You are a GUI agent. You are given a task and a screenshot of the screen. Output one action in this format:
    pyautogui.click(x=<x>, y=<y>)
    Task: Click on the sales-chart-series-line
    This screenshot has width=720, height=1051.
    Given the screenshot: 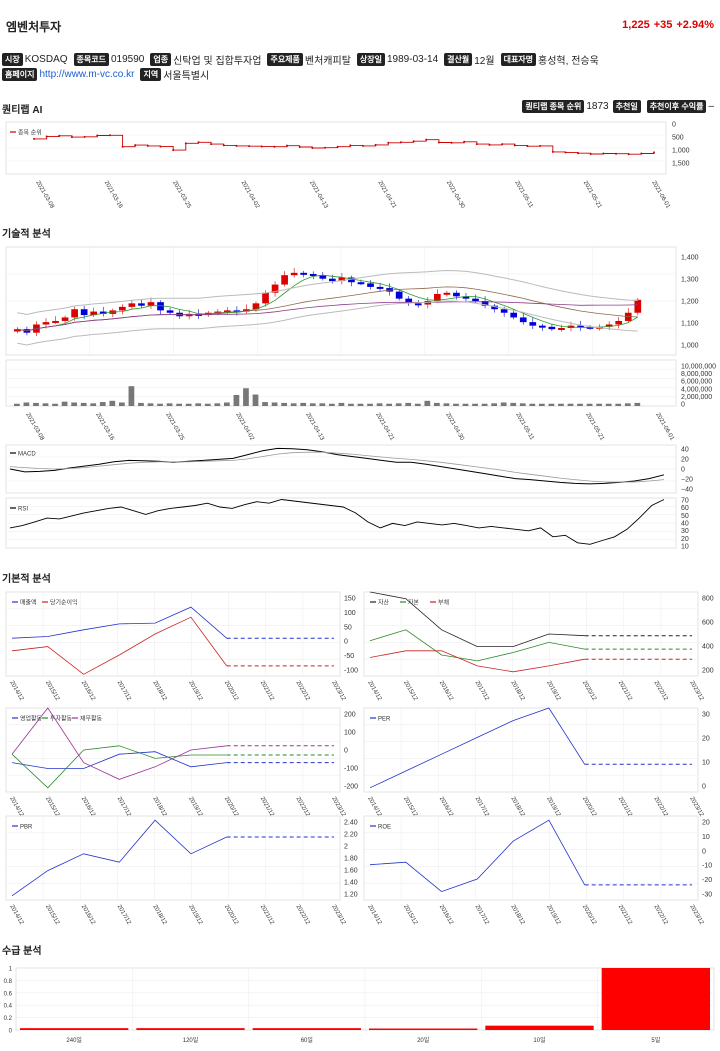 What is the action you would take?
    pyautogui.click(x=119, y=645)
    